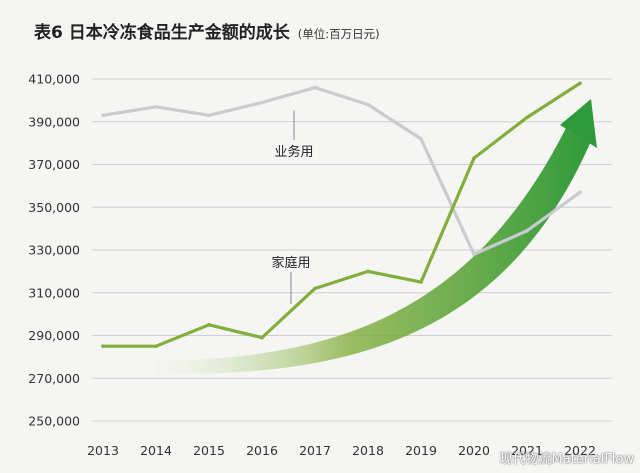 The height and width of the screenshot is (473, 640). I want to click on x-tick-label: 2020, so click(474, 450).